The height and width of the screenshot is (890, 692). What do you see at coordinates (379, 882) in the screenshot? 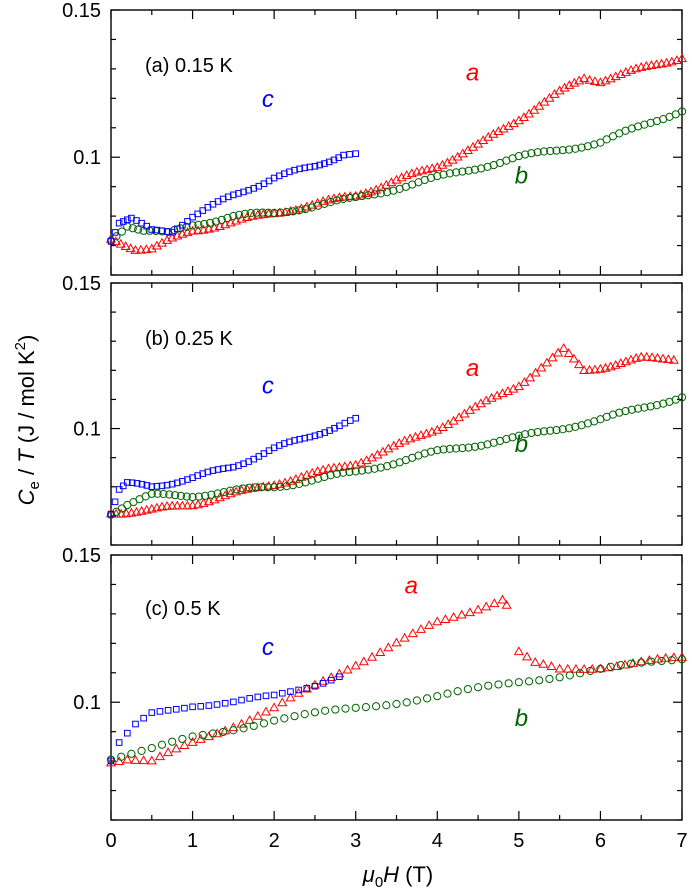
I see `x-title-sub: 0` at bounding box center [379, 882].